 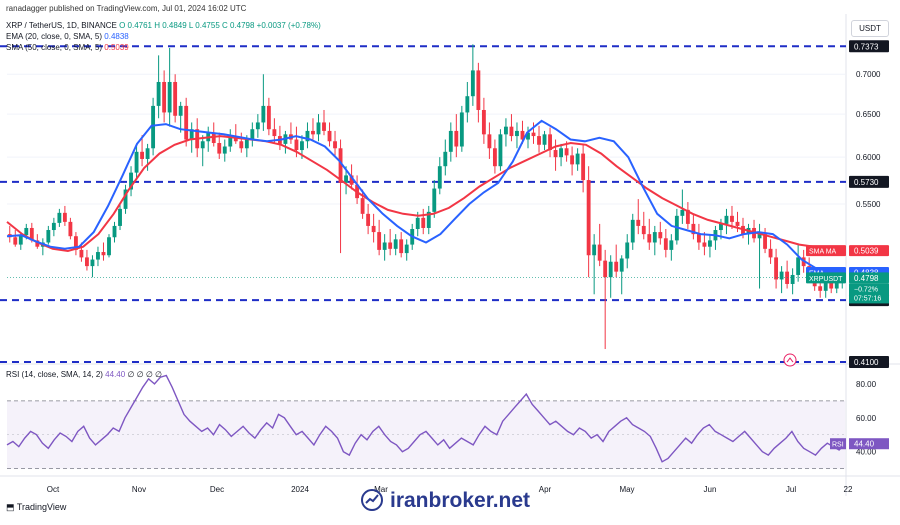 What do you see at coordinates (868, 204) in the screenshot?
I see `price-tick-label: 0.5500` at bounding box center [868, 204].